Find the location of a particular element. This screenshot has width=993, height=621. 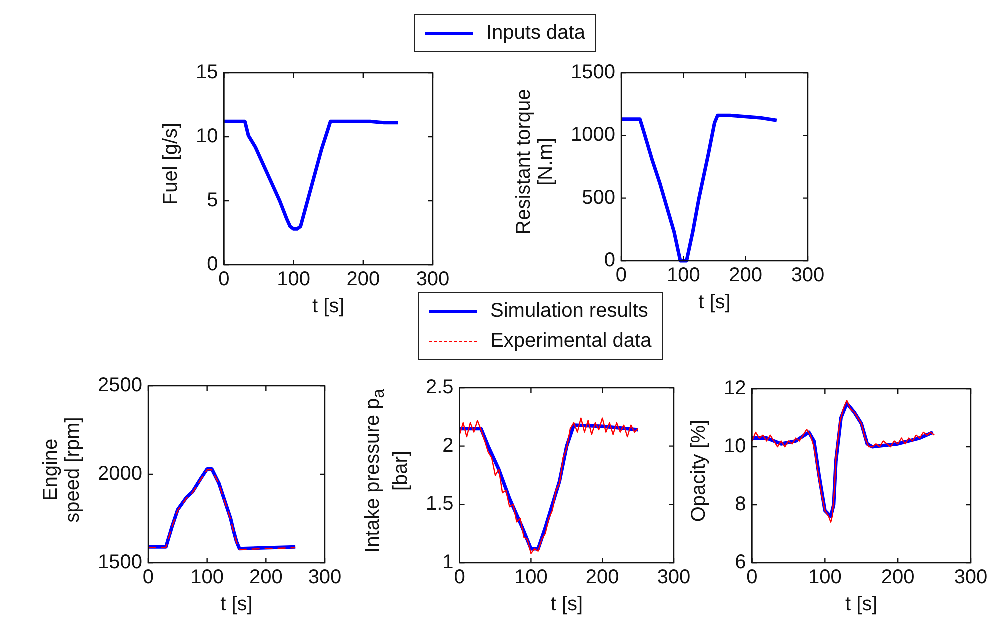

y-tick-label: 12 is located at coordinates (735, 389).